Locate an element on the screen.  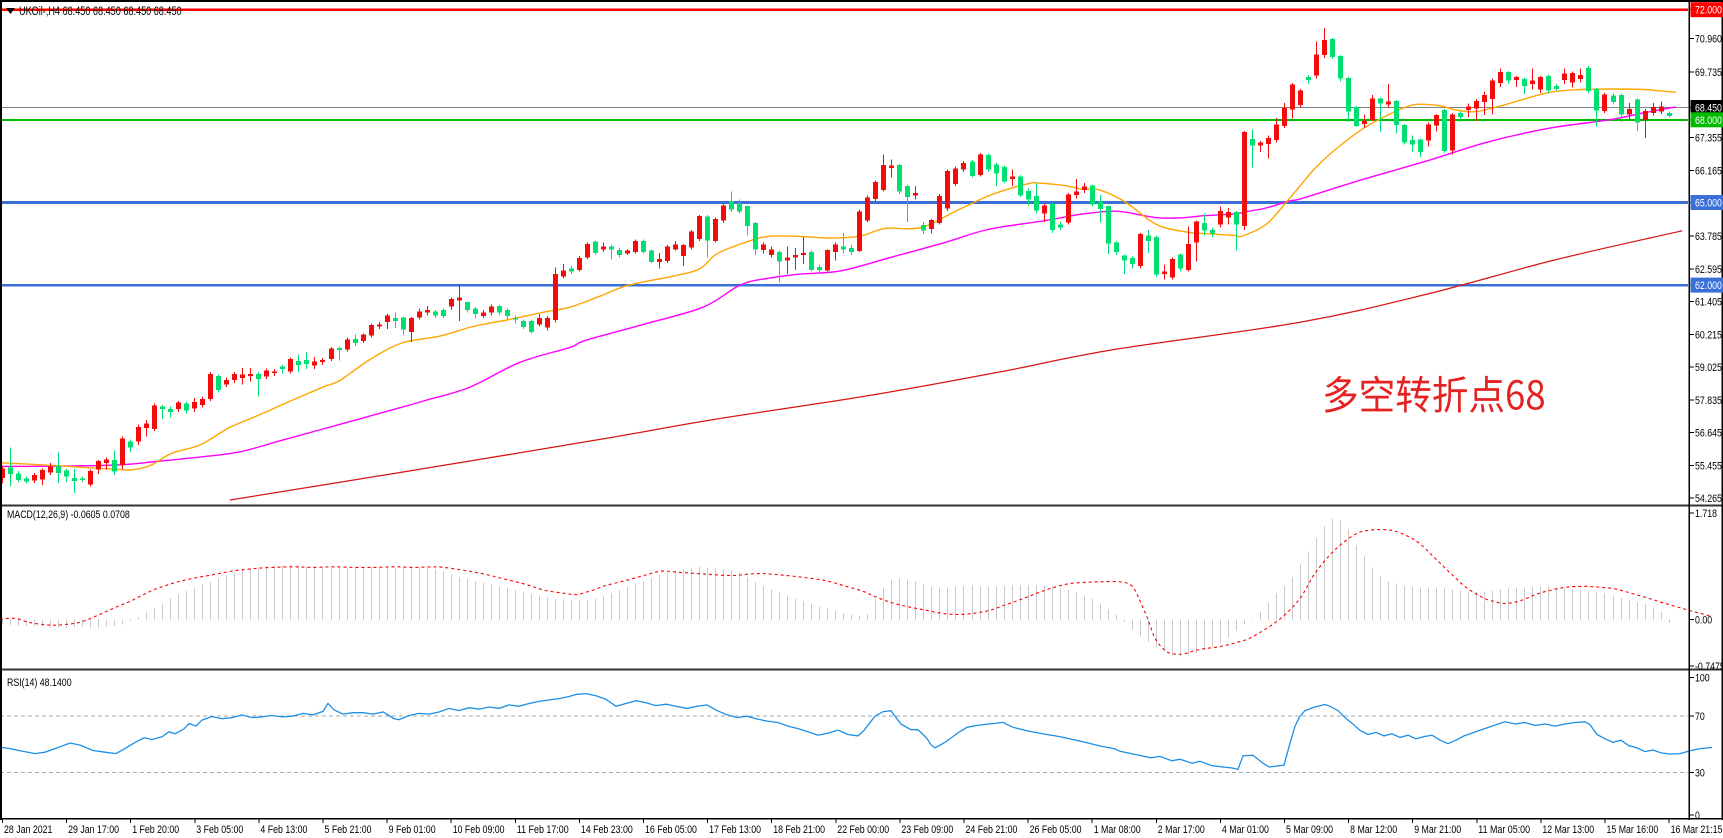
svg-text: 55.455 is located at coordinates (1708, 467).